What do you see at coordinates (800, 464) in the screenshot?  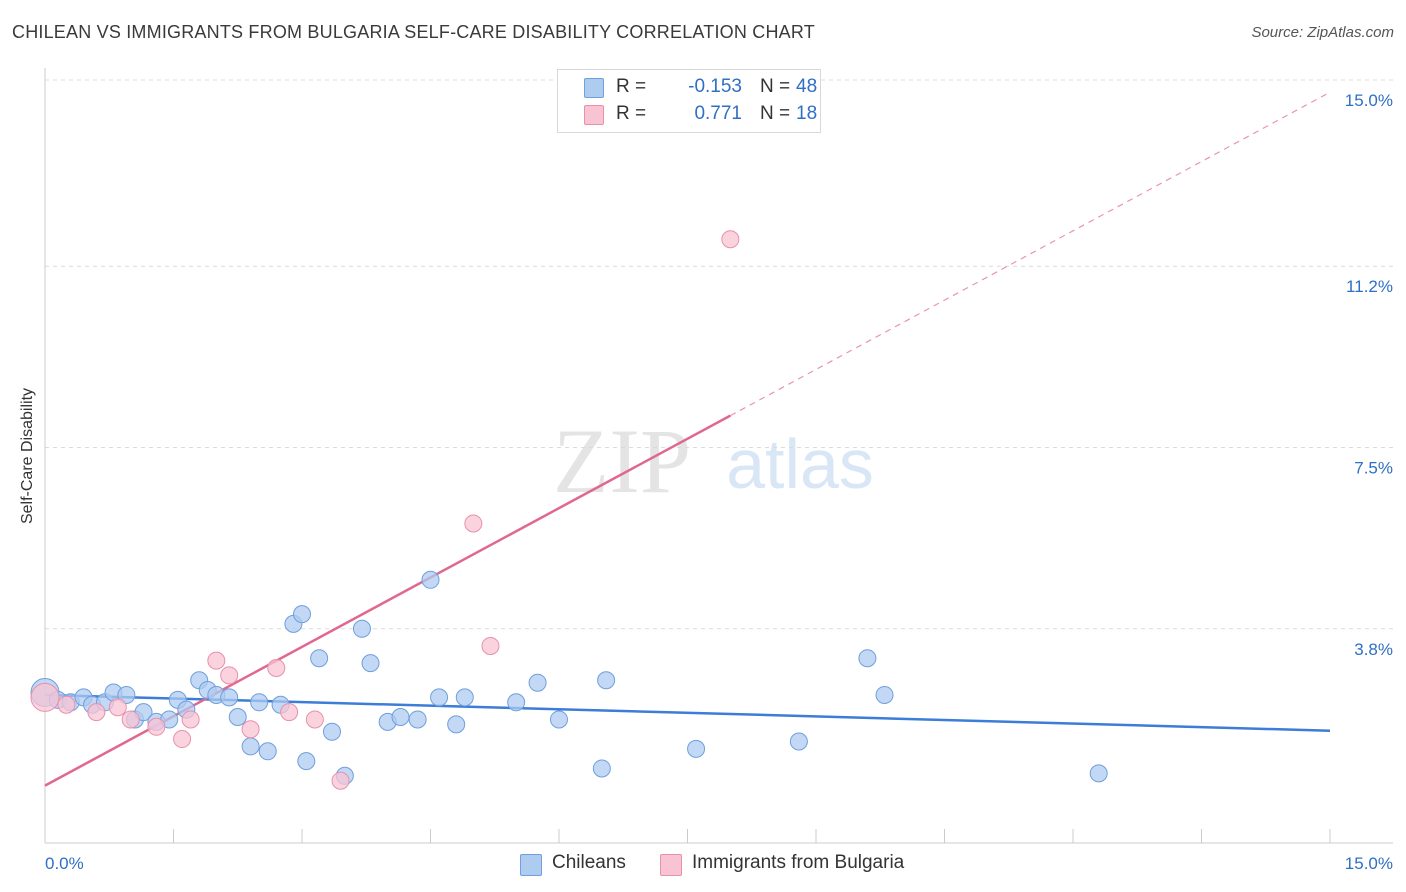 I see `watermark-atlas: atlas` at bounding box center [800, 464].